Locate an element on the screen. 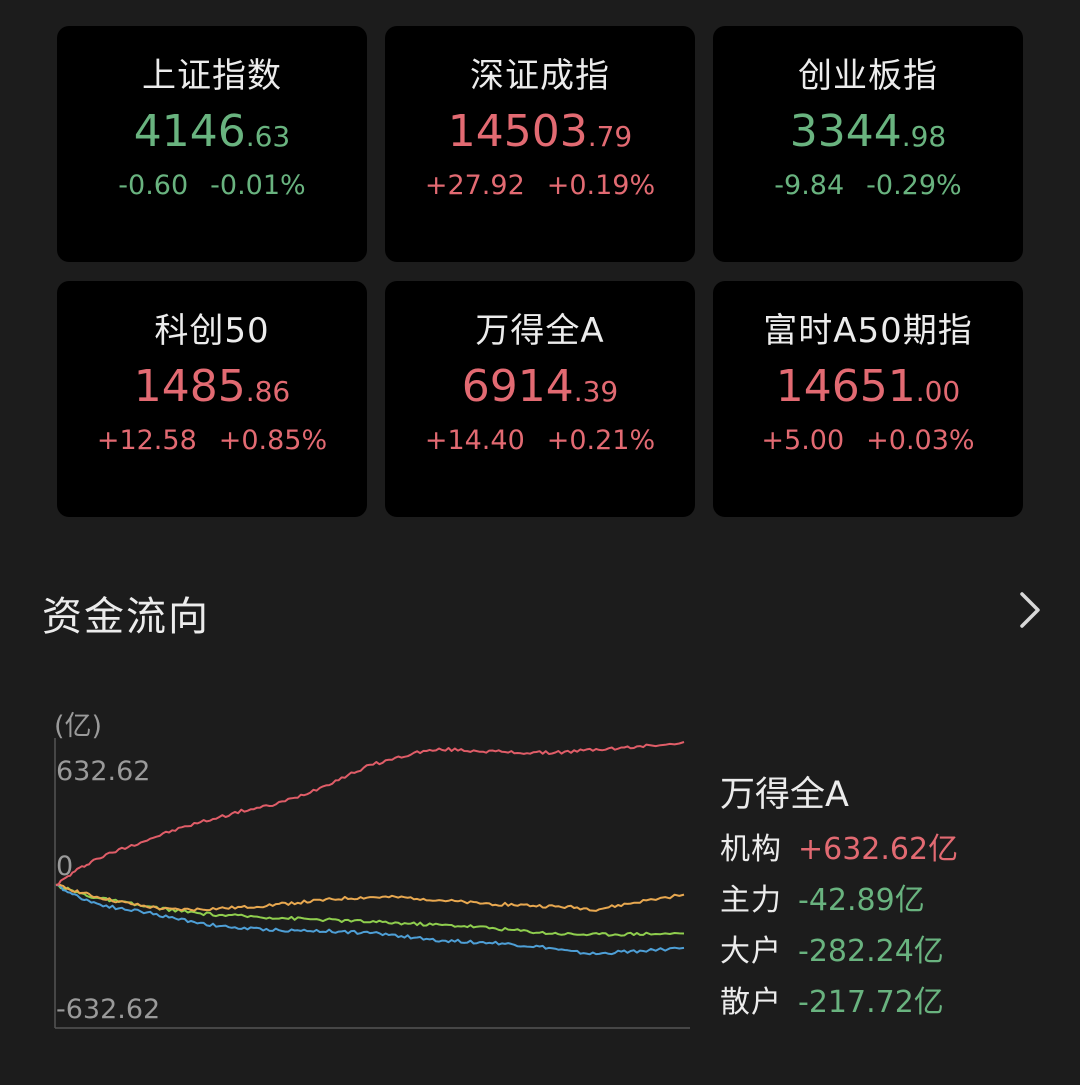 The height and width of the screenshot is (1085, 1080). index-value: 3344.98 is located at coordinates (868, 131).